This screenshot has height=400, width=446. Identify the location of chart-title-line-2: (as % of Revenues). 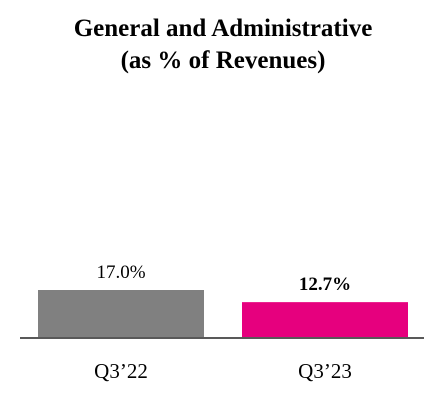
(223, 60).